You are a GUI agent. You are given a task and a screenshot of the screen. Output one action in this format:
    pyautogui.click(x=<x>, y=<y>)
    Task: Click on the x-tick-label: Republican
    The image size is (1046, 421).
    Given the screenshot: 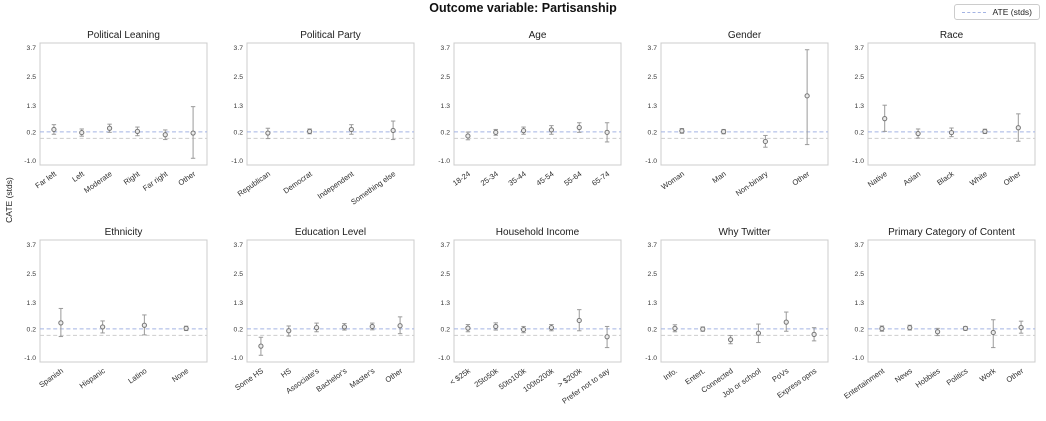 What is the action you would take?
    pyautogui.click(x=254, y=183)
    